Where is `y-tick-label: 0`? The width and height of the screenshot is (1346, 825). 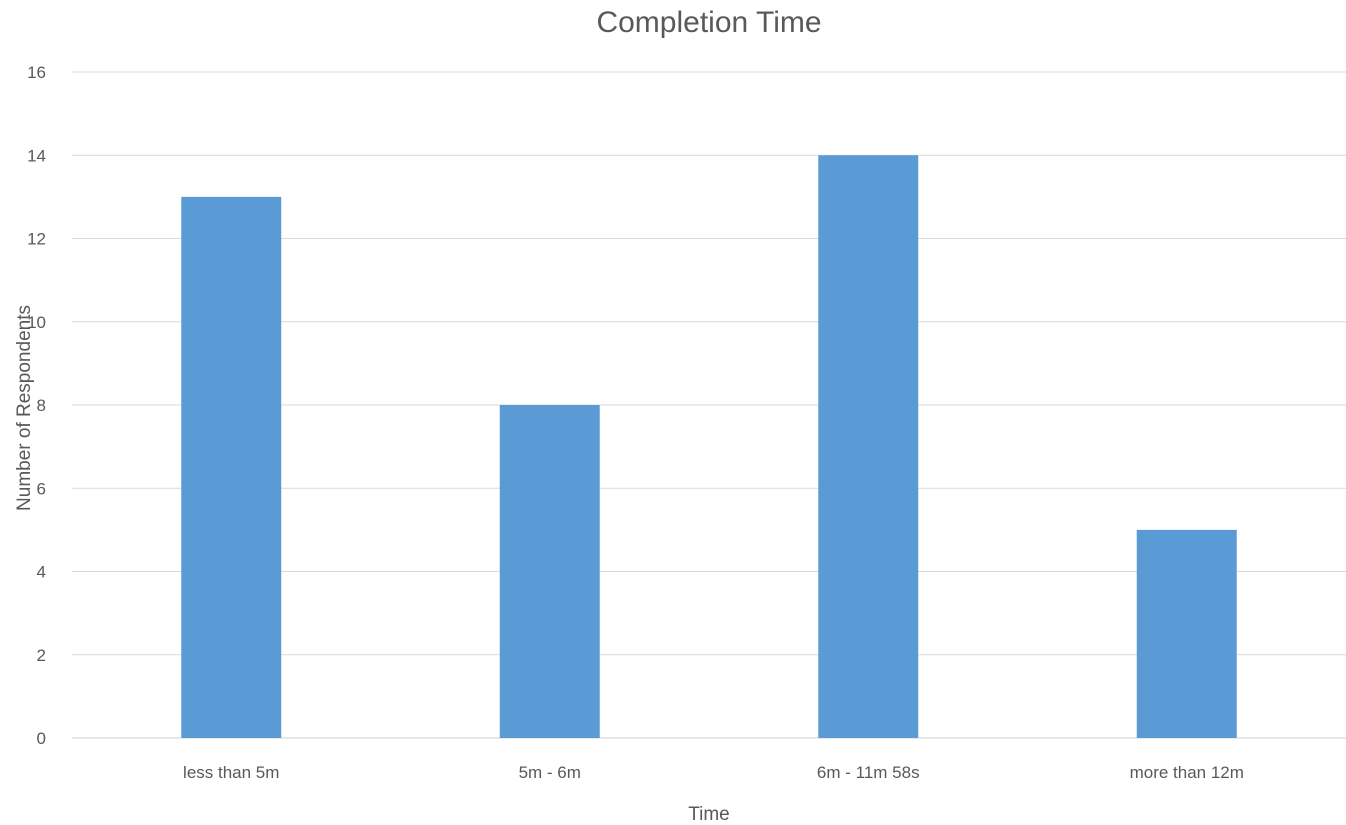 y-tick-label: 0 is located at coordinates (41, 738).